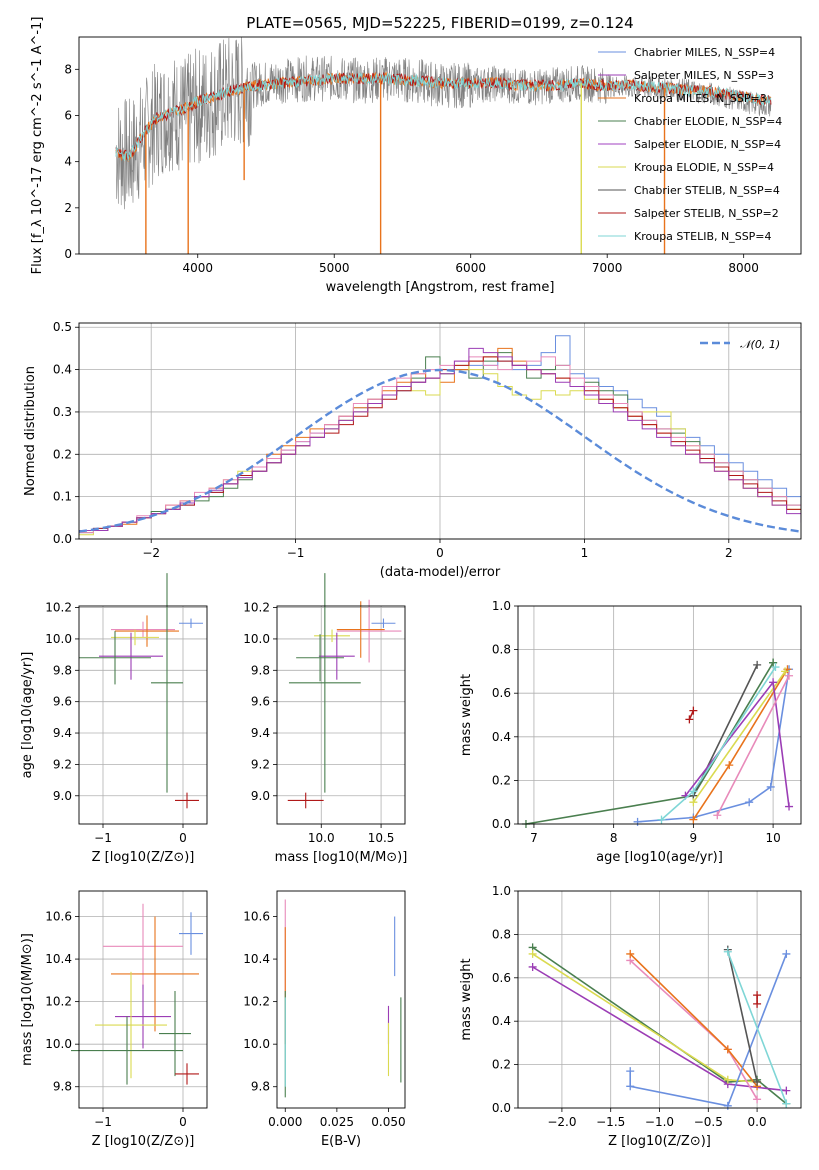  I want to click on x-axis-label: age [log10(age/yr)], so click(659, 857).